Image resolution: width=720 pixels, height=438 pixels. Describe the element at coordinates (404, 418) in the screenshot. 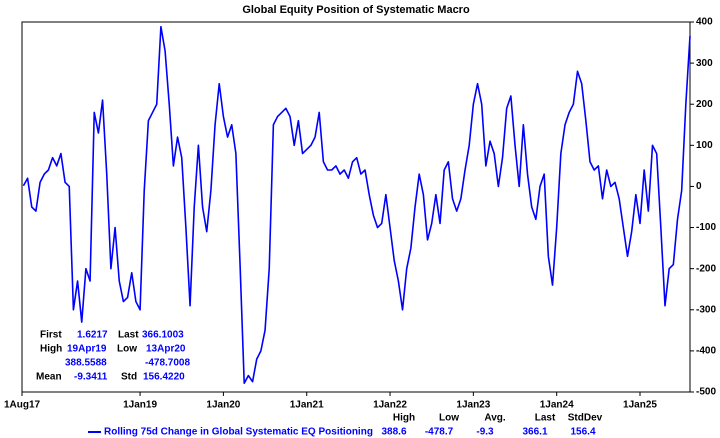

I see `summary-header: High` at that location.